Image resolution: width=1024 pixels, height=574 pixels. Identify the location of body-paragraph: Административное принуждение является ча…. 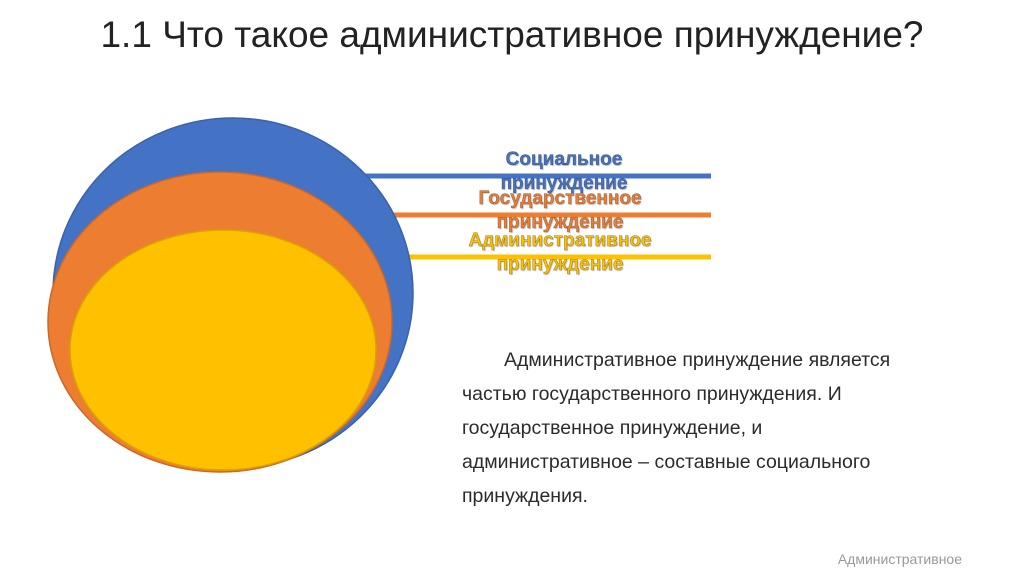
(676, 428).